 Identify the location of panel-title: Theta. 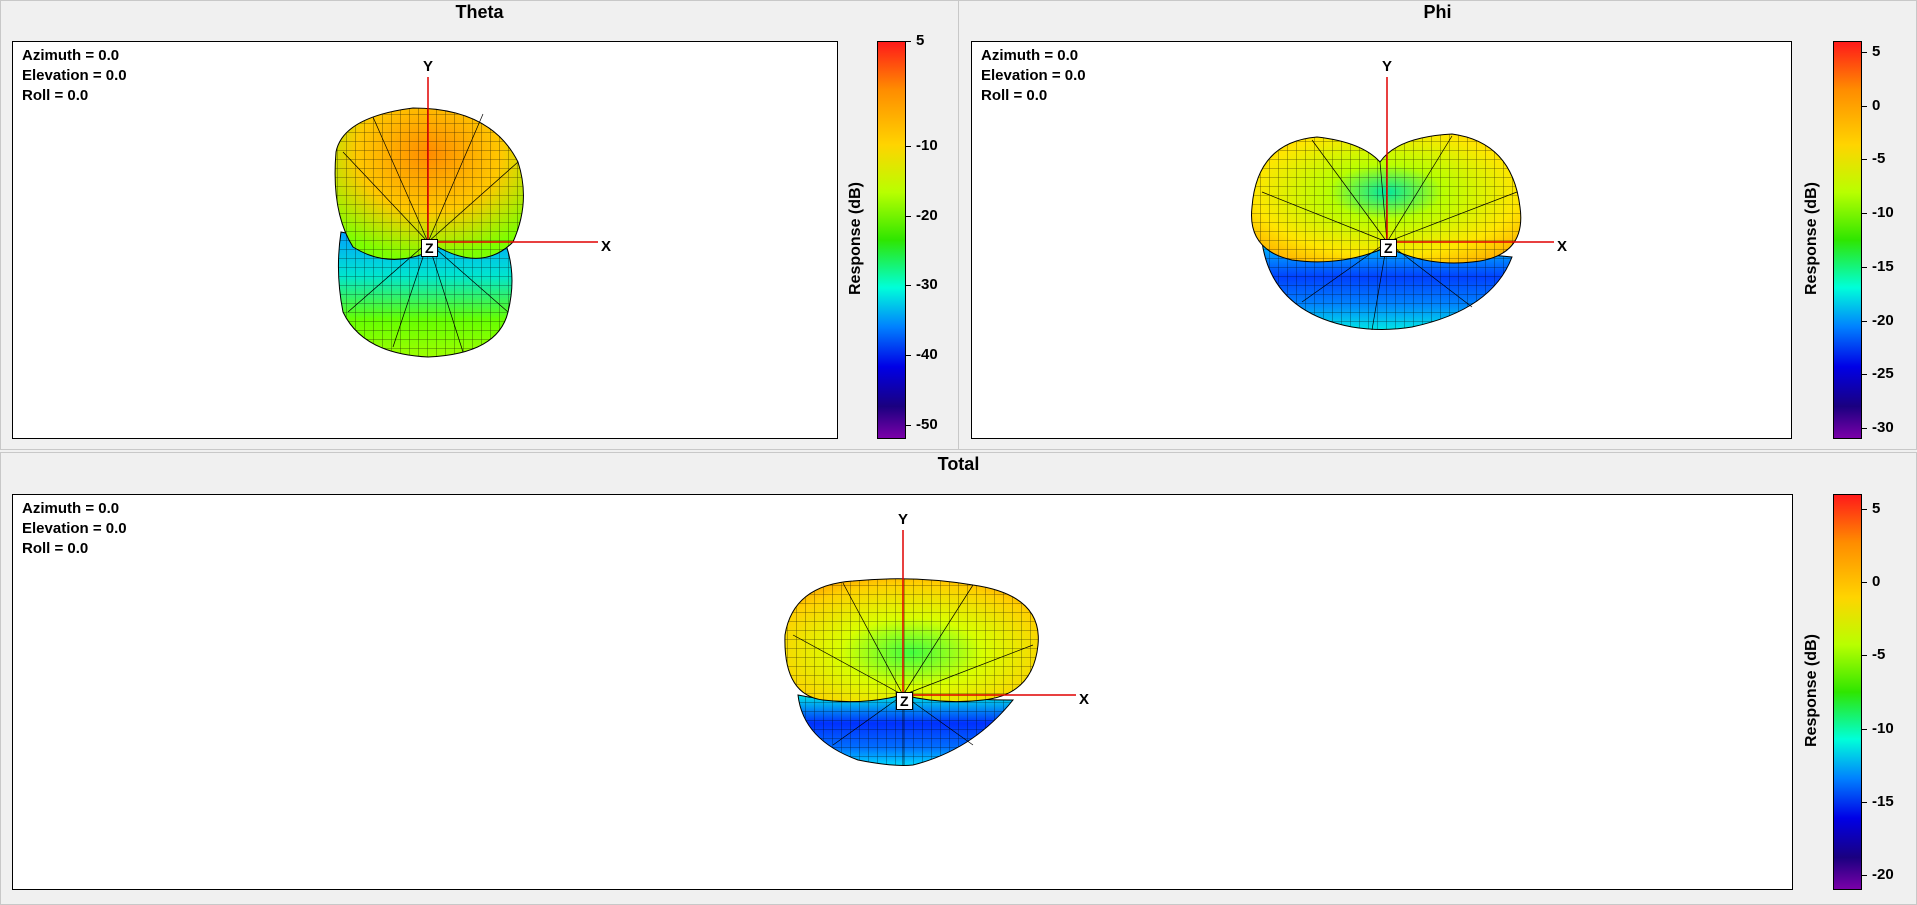
(479, 12).